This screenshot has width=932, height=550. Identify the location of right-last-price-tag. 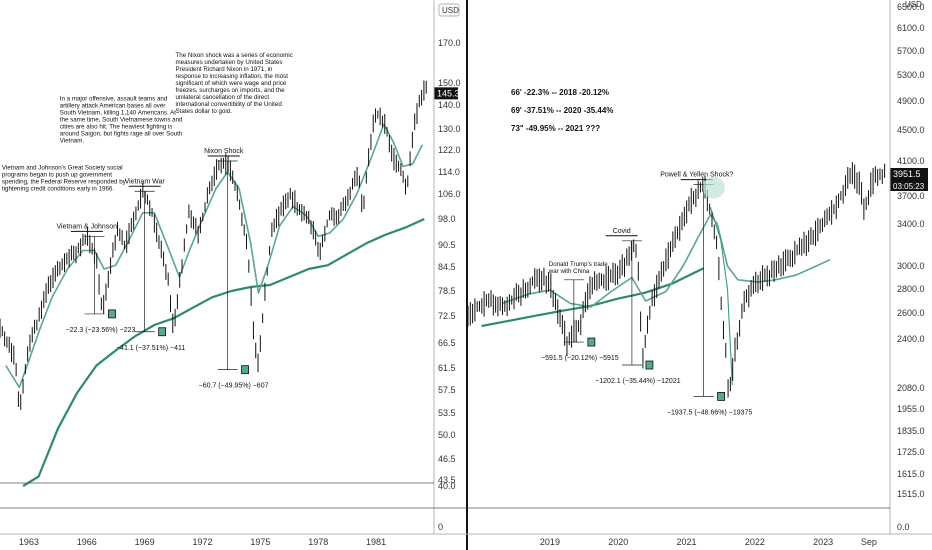
(909, 173).